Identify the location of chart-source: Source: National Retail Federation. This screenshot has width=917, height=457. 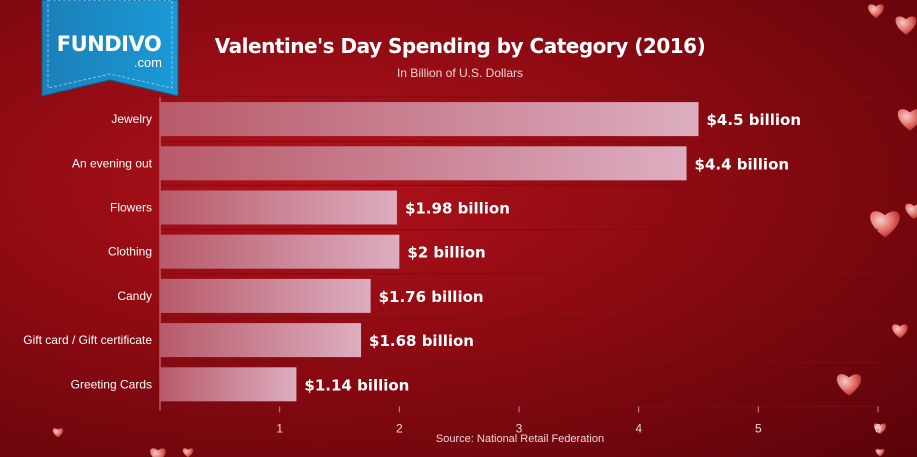
(520, 439).